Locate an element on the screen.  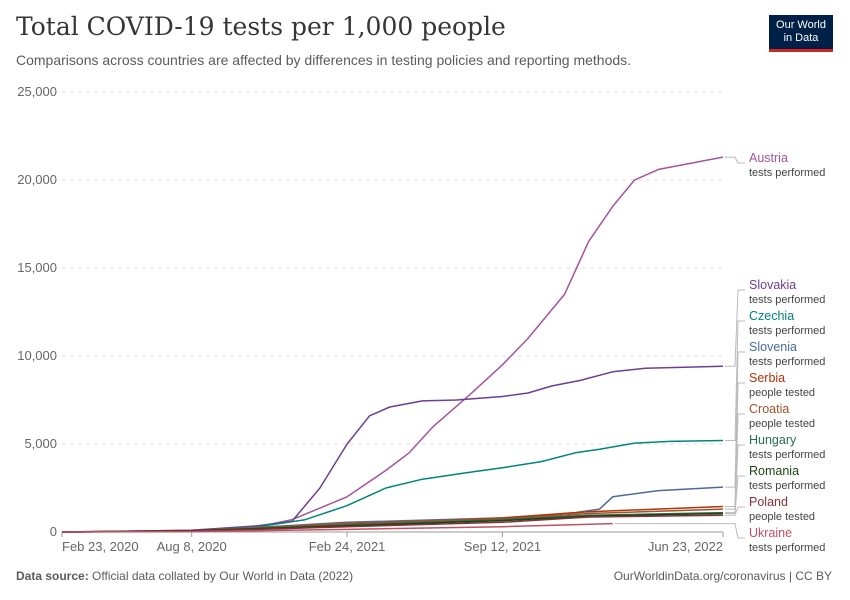
x-tick-label: Feb 24, 2021 is located at coordinates (347, 546).